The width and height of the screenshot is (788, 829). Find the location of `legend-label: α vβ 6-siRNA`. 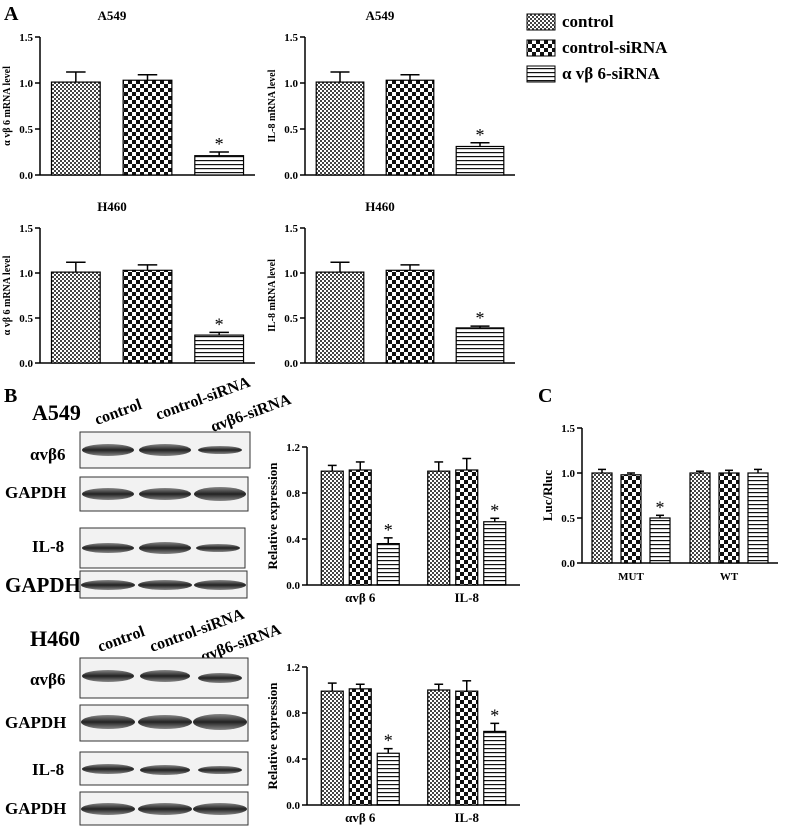

legend-label: α vβ 6-siRNA is located at coordinates (611, 73).